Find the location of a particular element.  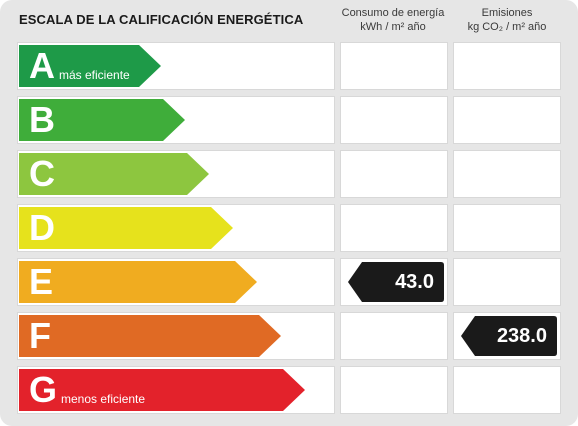

rating-letter: B is located at coordinates (42, 119).